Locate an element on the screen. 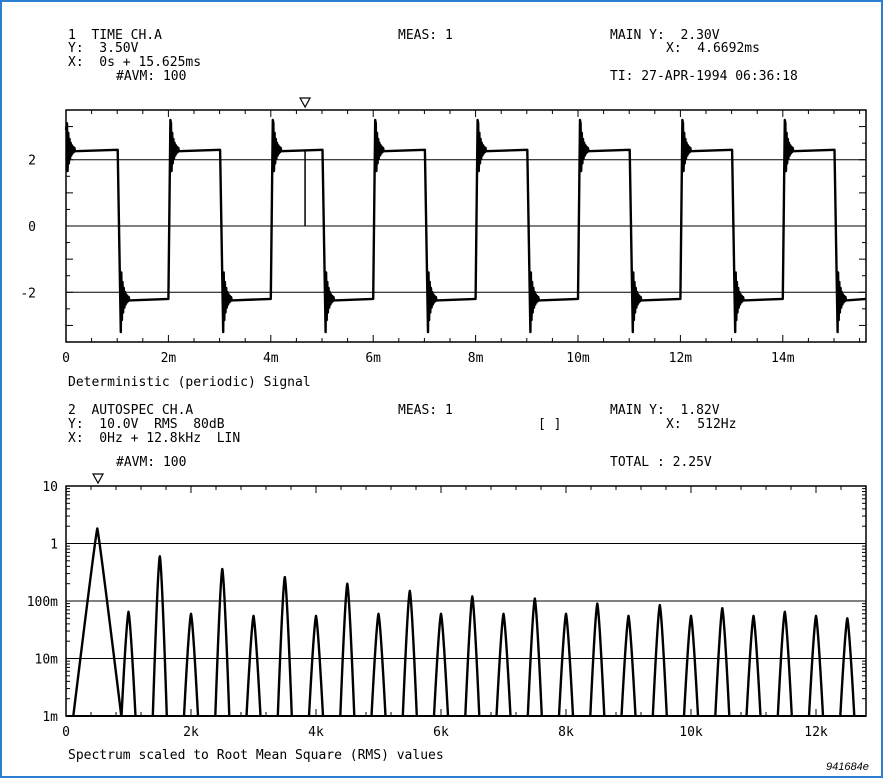 The height and width of the screenshot is (778, 883). spectrum-x-tick-label: 4k is located at coordinates (316, 732).